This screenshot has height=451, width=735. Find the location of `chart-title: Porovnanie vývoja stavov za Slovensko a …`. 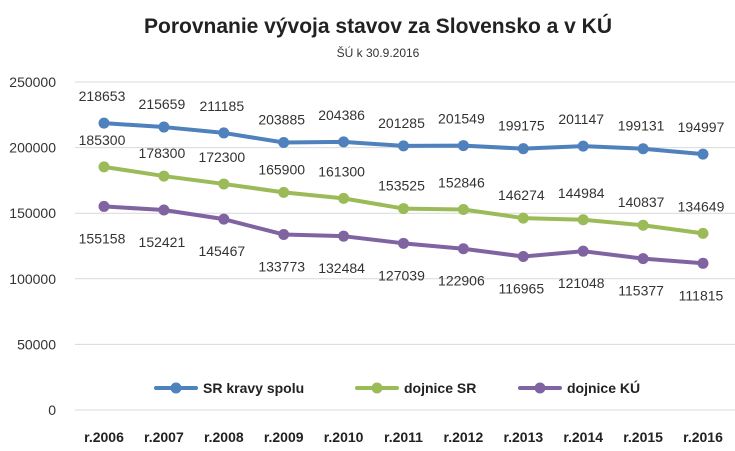

chart-title: Porovnanie vývoja stavov za Slovensko a … is located at coordinates (378, 26).